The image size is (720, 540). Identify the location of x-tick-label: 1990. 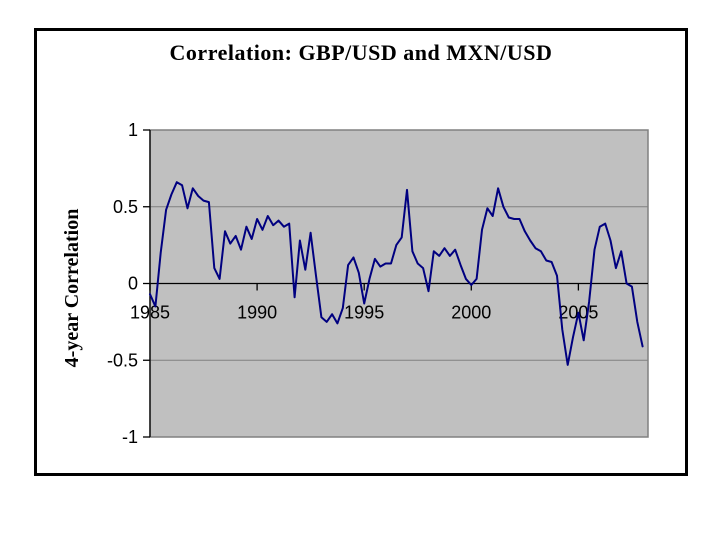
(257, 313).